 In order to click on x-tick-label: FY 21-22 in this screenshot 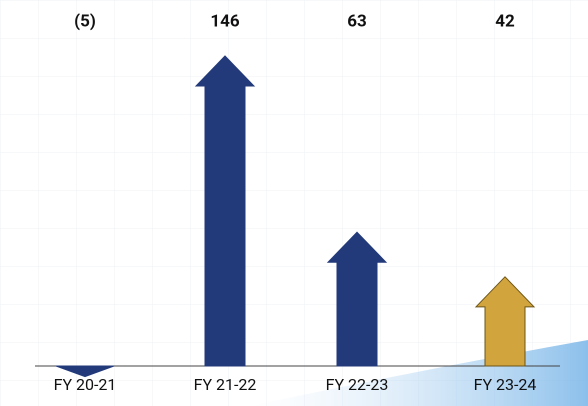, I will do `click(225, 384)`.